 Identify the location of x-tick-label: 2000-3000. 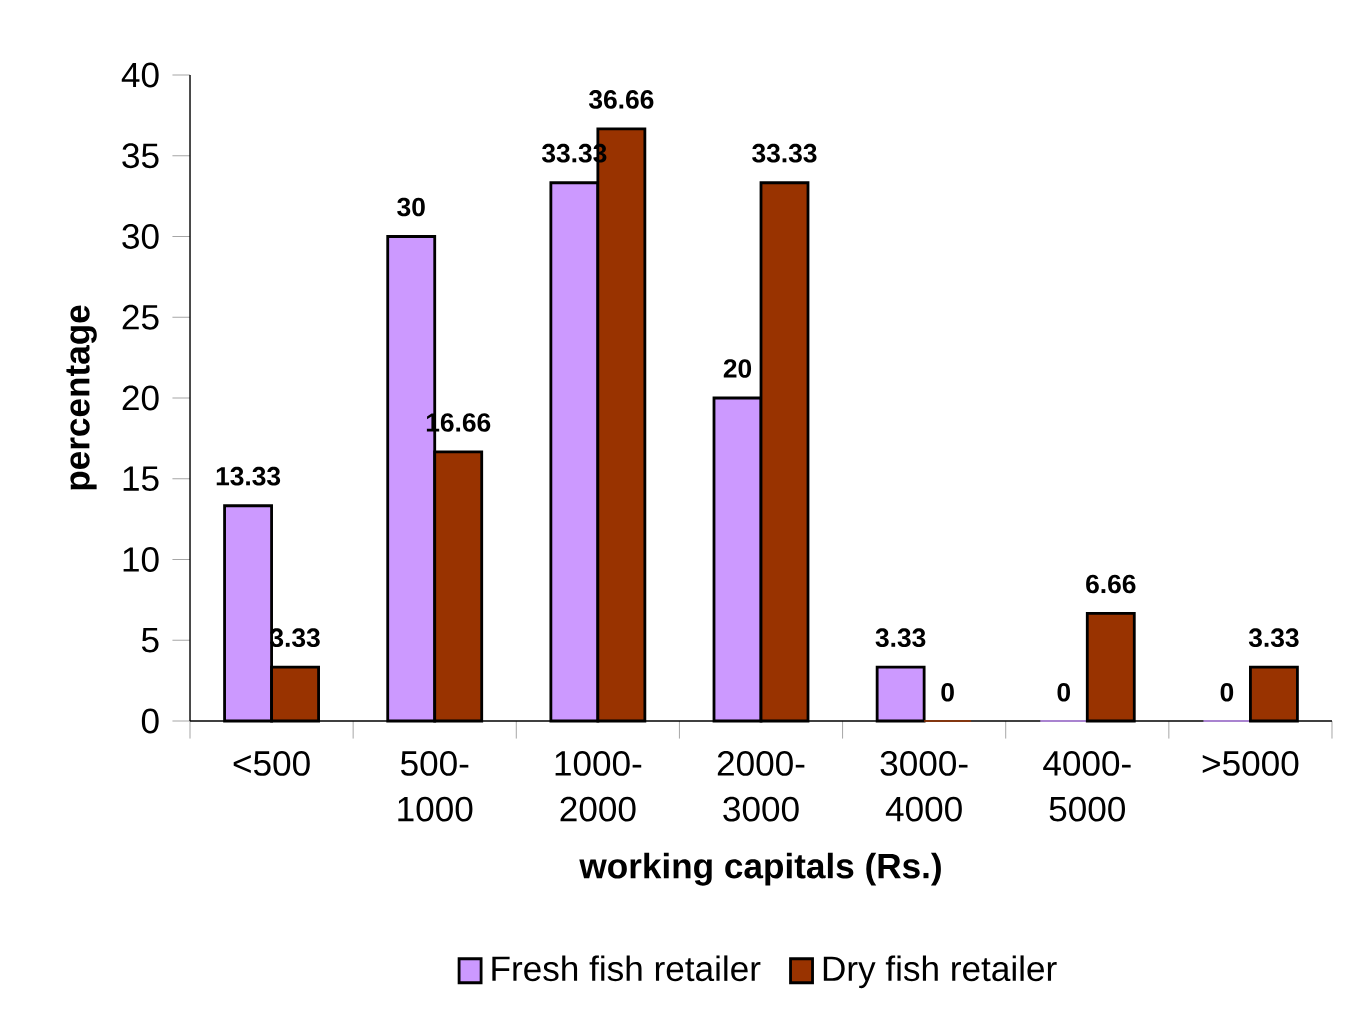
(761, 786).